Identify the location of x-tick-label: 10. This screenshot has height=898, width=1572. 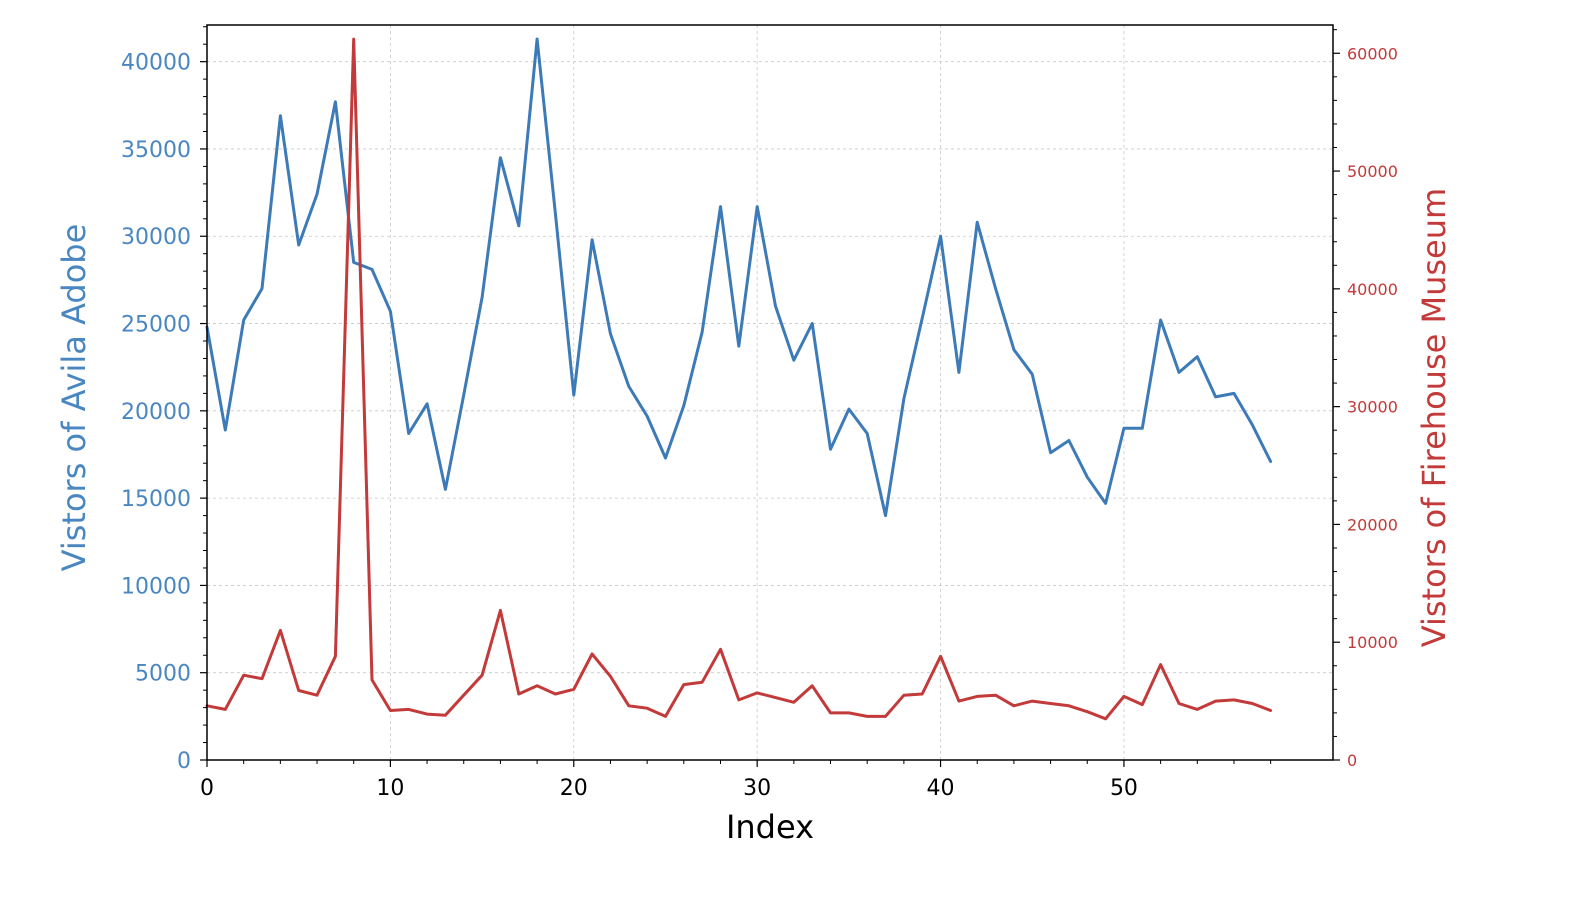
(390, 788).